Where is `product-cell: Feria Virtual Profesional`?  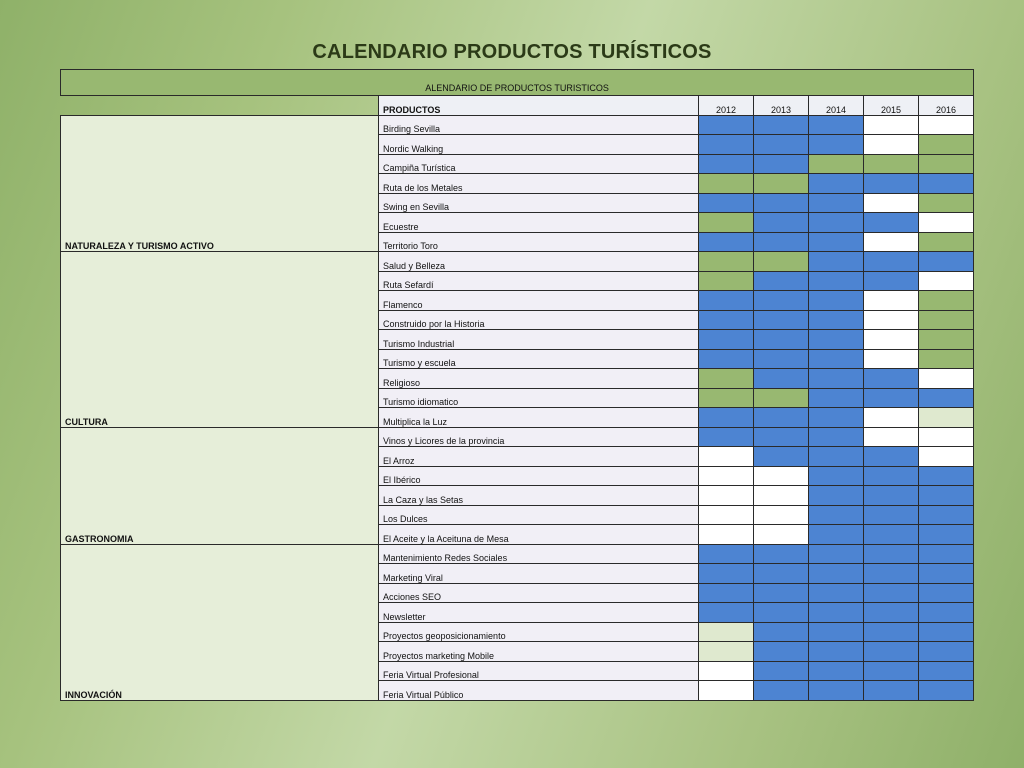 product-cell: Feria Virtual Profesional is located at coordinates (538, 670).